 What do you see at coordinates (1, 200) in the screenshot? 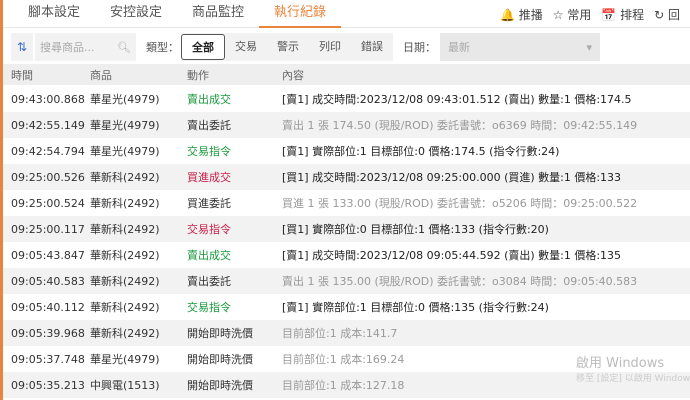
I see `window-left-border` at bounding box center [1, 200].